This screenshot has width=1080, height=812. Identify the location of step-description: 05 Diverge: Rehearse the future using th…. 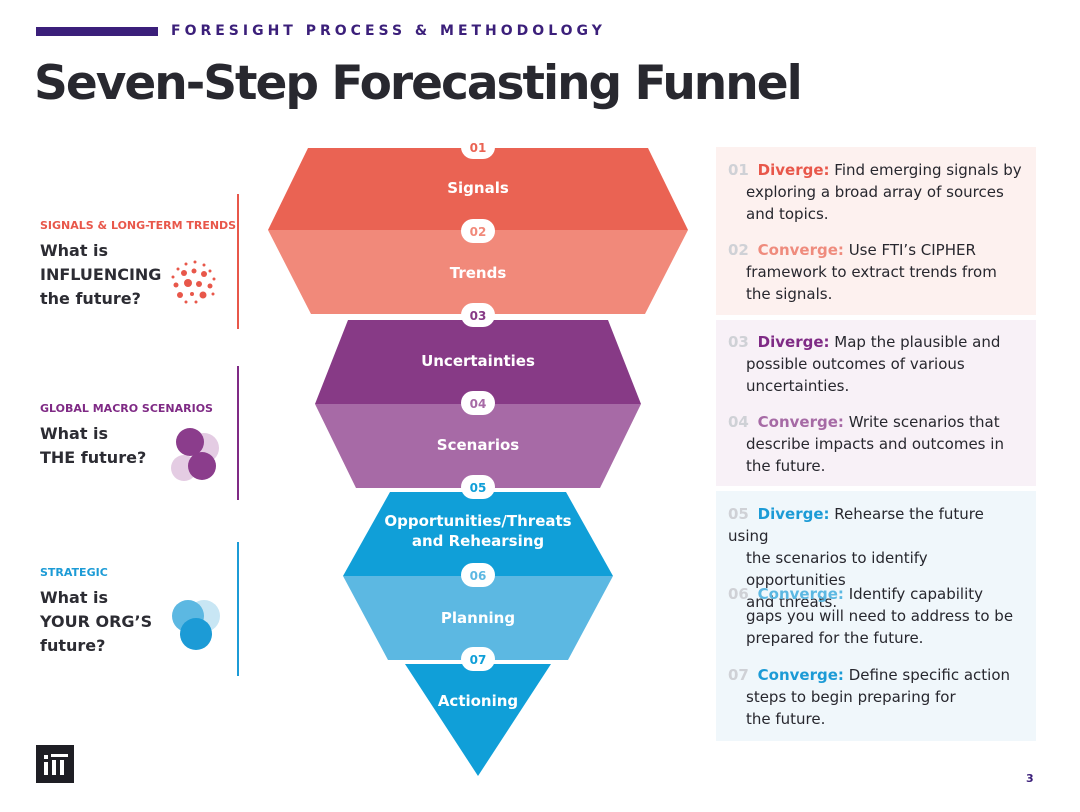
(878, 558).